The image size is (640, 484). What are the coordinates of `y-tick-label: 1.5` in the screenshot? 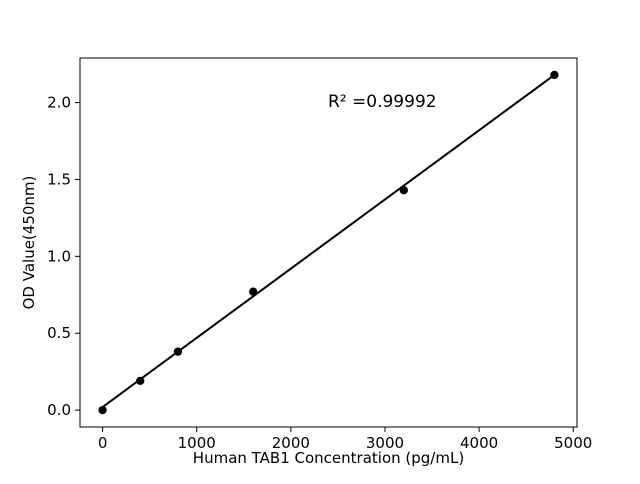 It's located at (59, 179).